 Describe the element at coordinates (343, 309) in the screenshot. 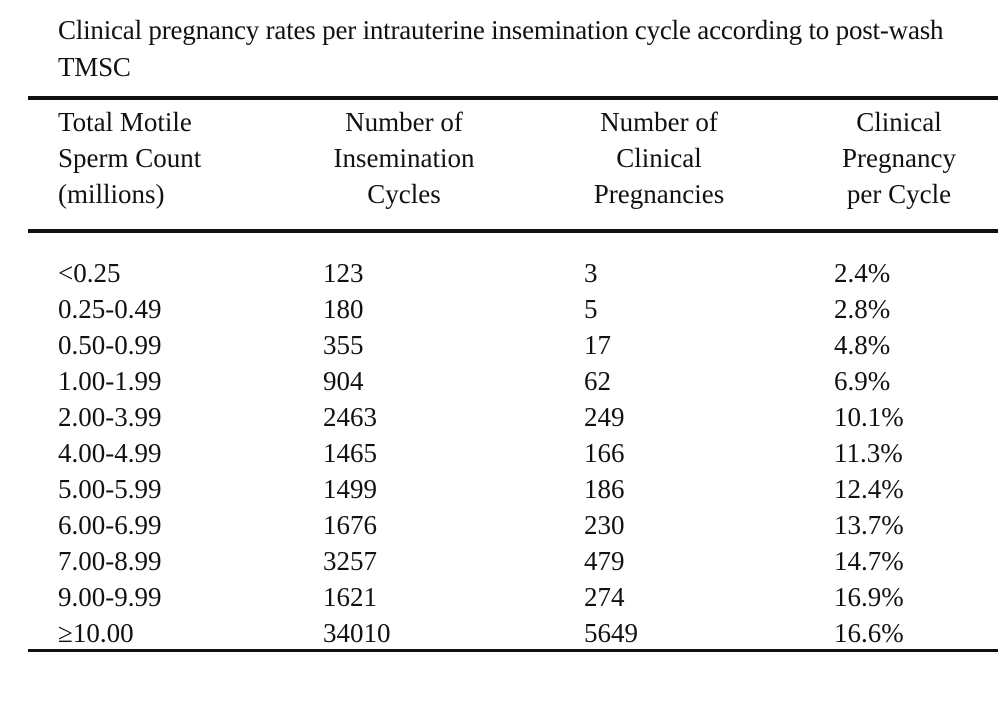

I see `cell-cycles: 180` at that location.